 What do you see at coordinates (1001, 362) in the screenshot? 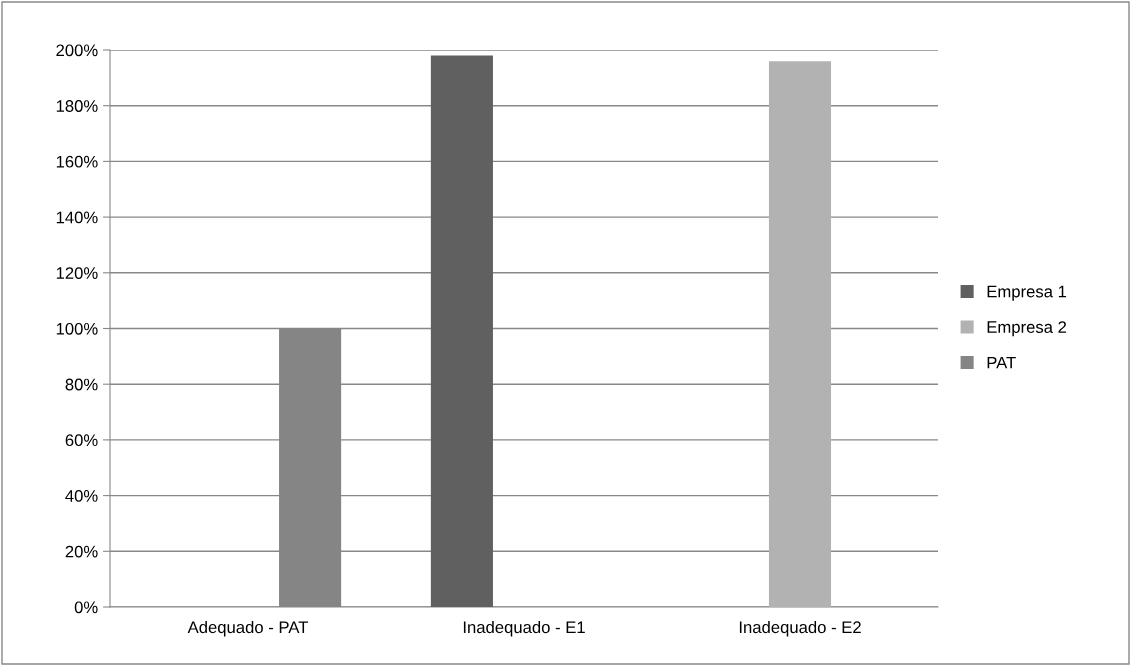
I see `legend-label: PAT` at bounding box center [1001, 362].